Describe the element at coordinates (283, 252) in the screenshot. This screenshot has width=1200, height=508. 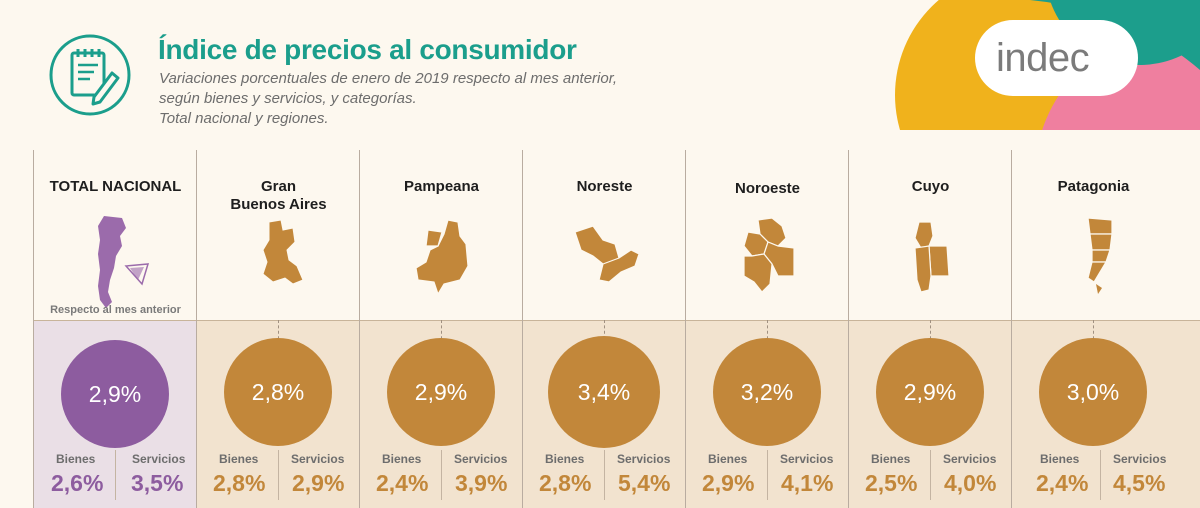
I see `gba-map-icon` at that location.